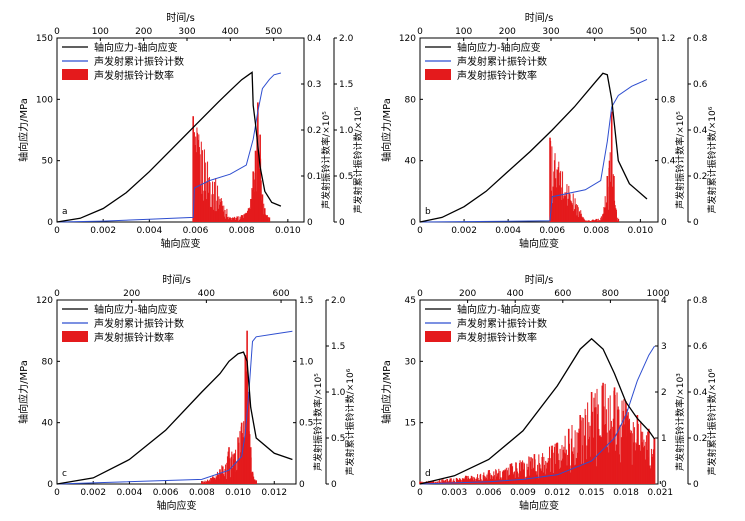  What do you see at coordinates (680, 160) in the screenshot?
I see `y2-axis-label: 声发射振铃计数率/×10⁵` at bounding box center [680, 160].